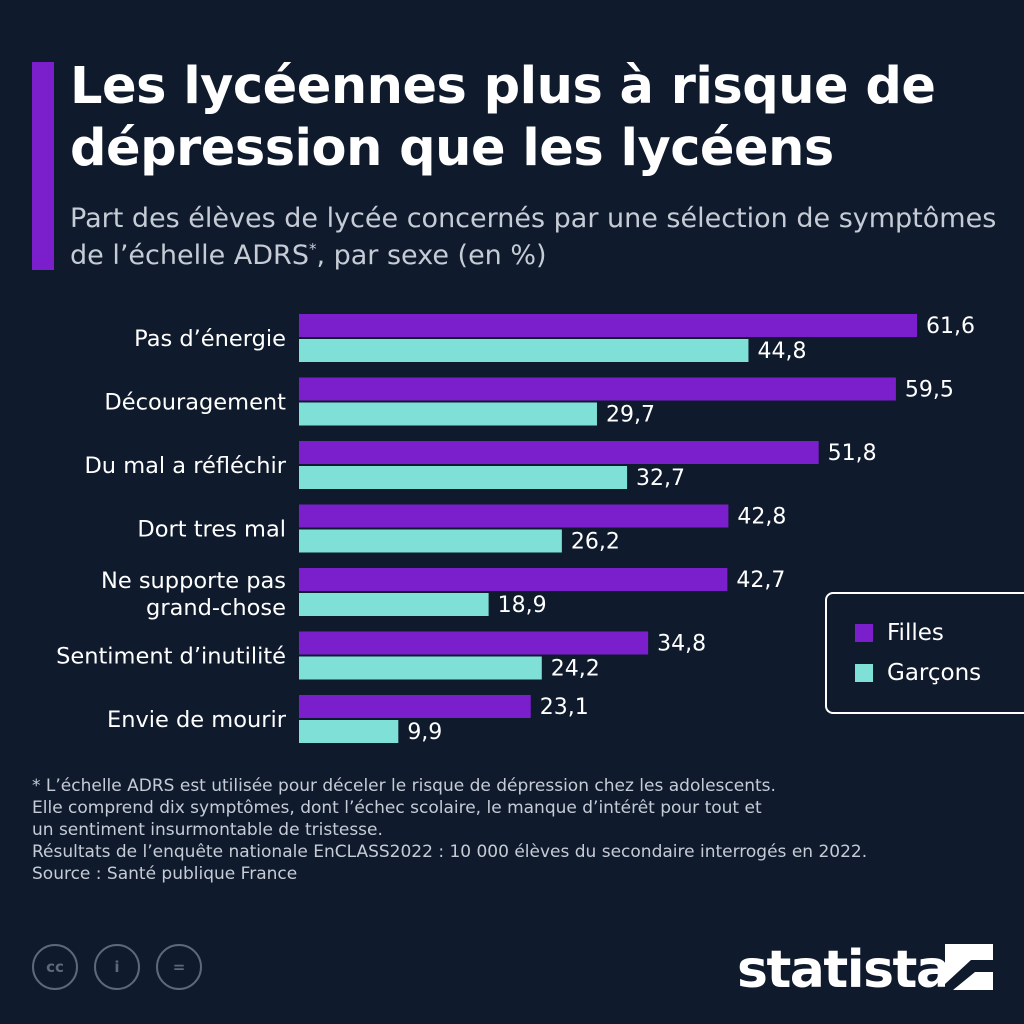 The image size is (1024, 1024). I want to click on category-label: Dort tres mal, so click(211, 530).